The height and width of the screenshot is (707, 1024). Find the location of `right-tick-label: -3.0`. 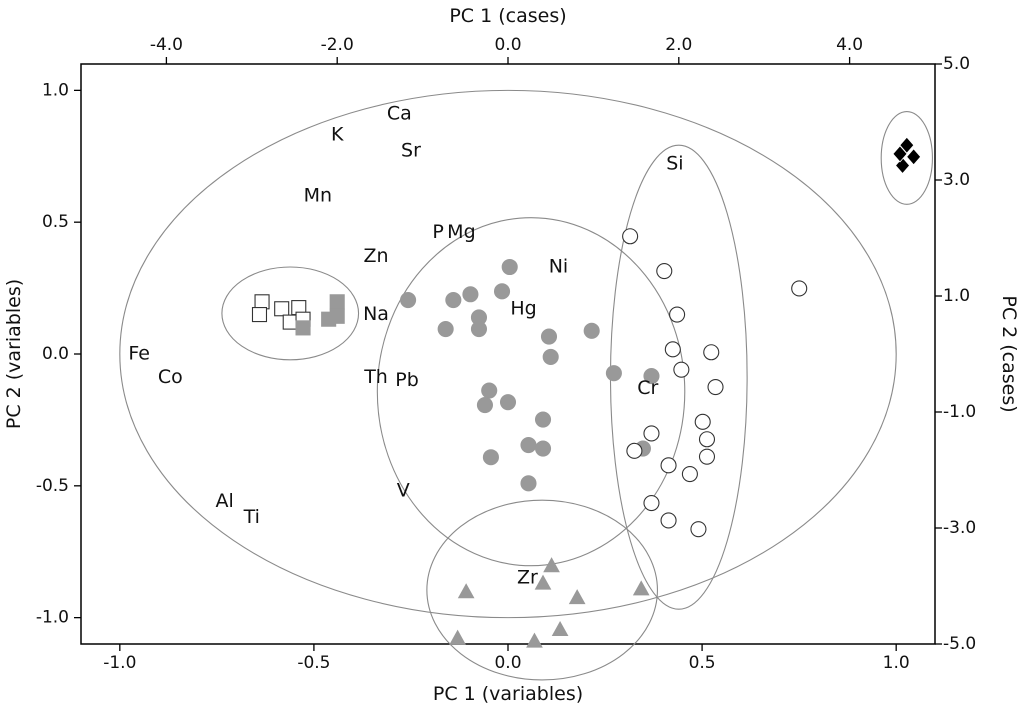

right-tick-label: -3.0 is located at coordinates (959, 528).